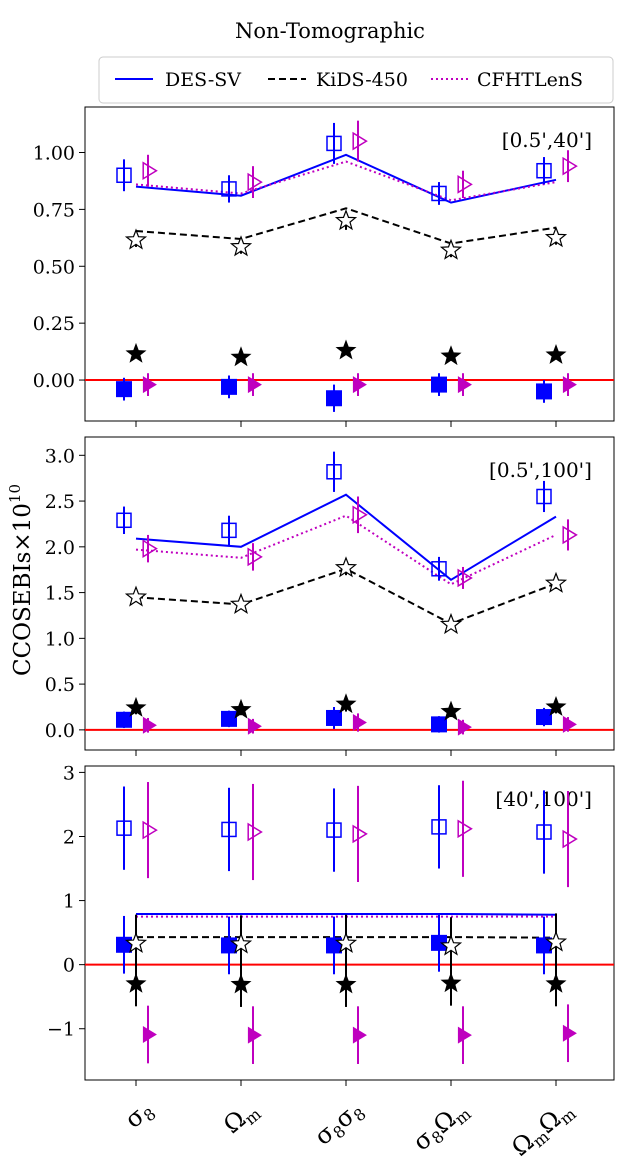 The image size is (628, 1170). I want to click on x-tick-label-3: σ8Ωm, so click(441, 1126).